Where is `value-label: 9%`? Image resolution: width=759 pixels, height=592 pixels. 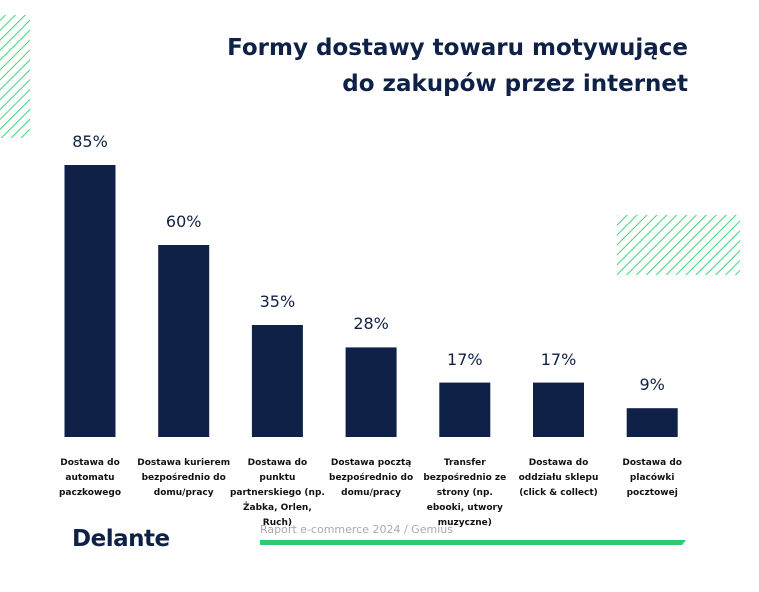 value-label: 9% is located at coordinates (652, 385).